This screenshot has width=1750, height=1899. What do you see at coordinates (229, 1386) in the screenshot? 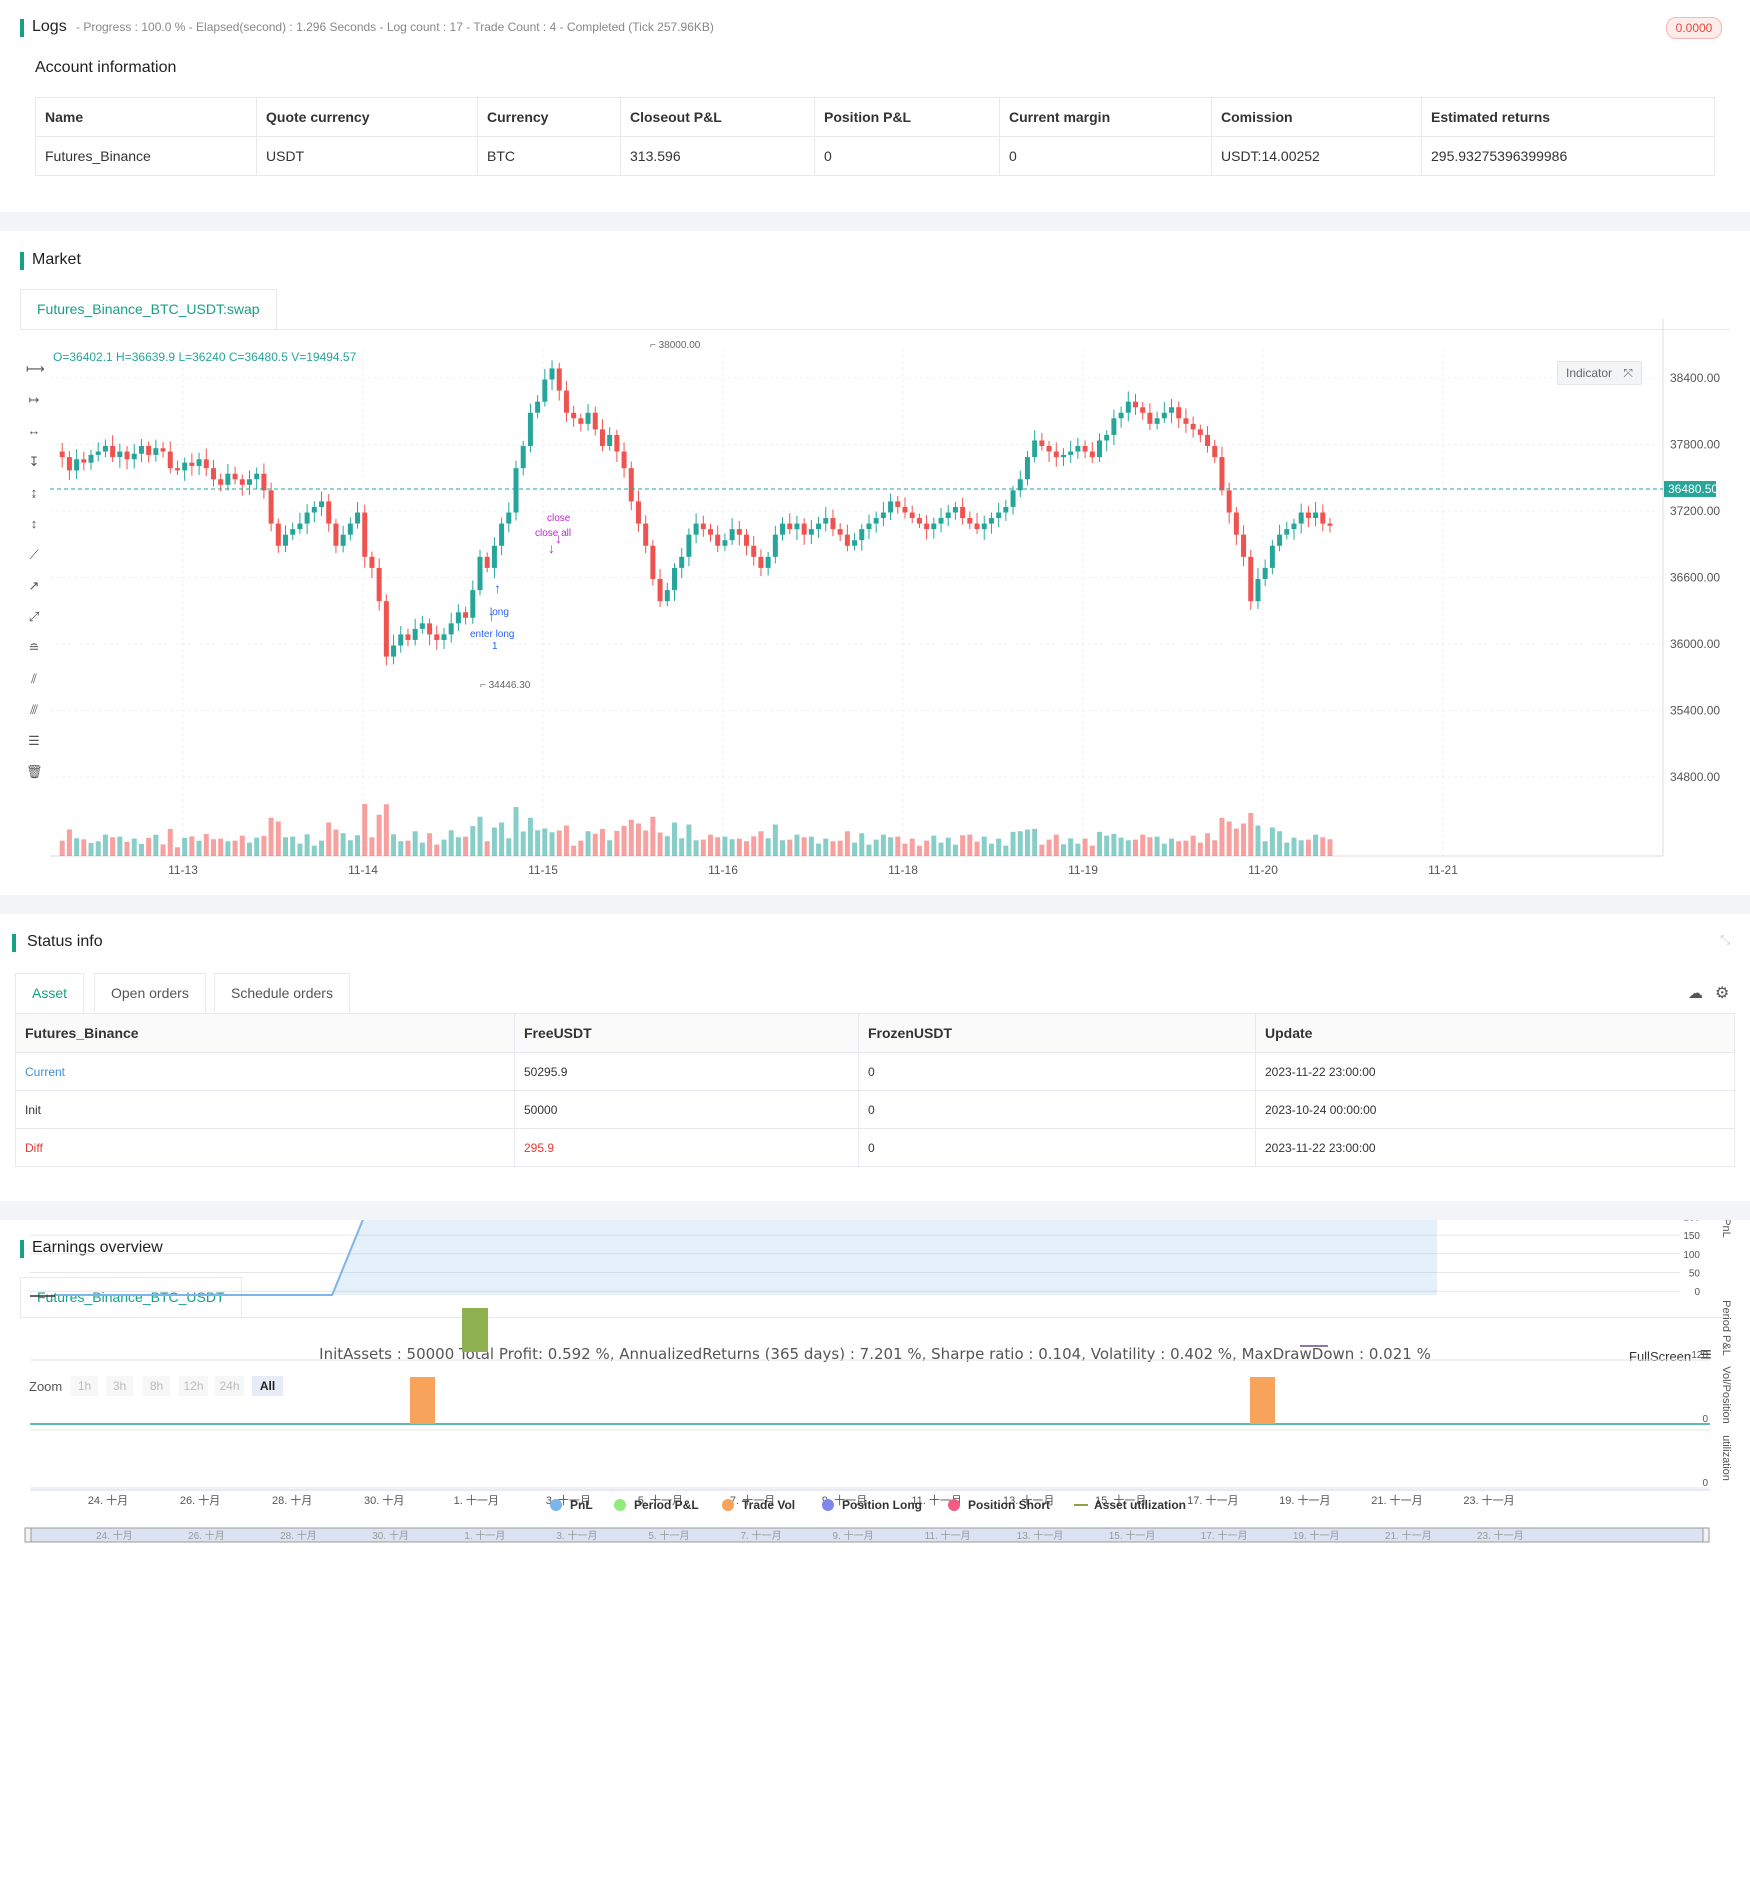
I see `zoom-button-24h: 24h` at bounding box center [229, 1386].